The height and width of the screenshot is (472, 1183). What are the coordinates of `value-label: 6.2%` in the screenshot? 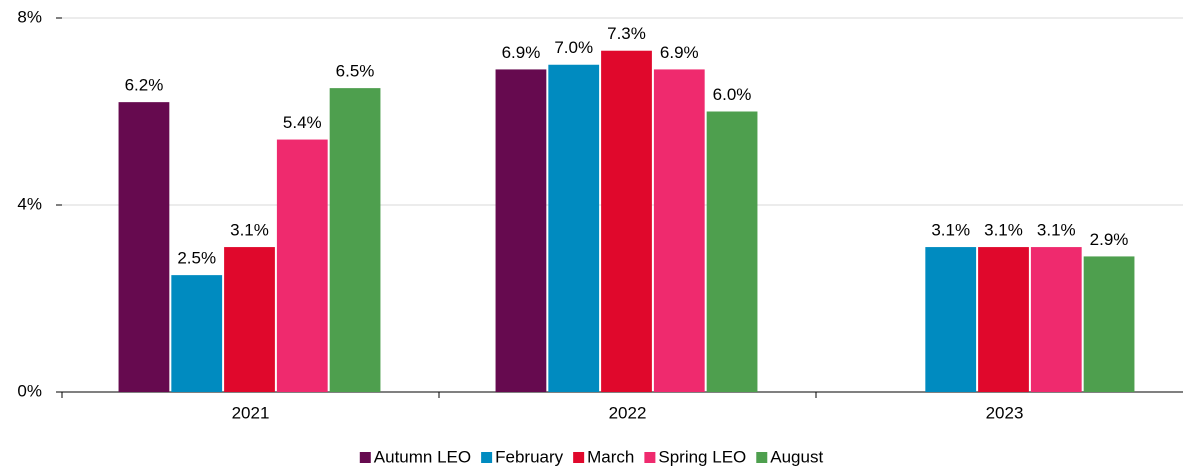 It's located at (144, 85).